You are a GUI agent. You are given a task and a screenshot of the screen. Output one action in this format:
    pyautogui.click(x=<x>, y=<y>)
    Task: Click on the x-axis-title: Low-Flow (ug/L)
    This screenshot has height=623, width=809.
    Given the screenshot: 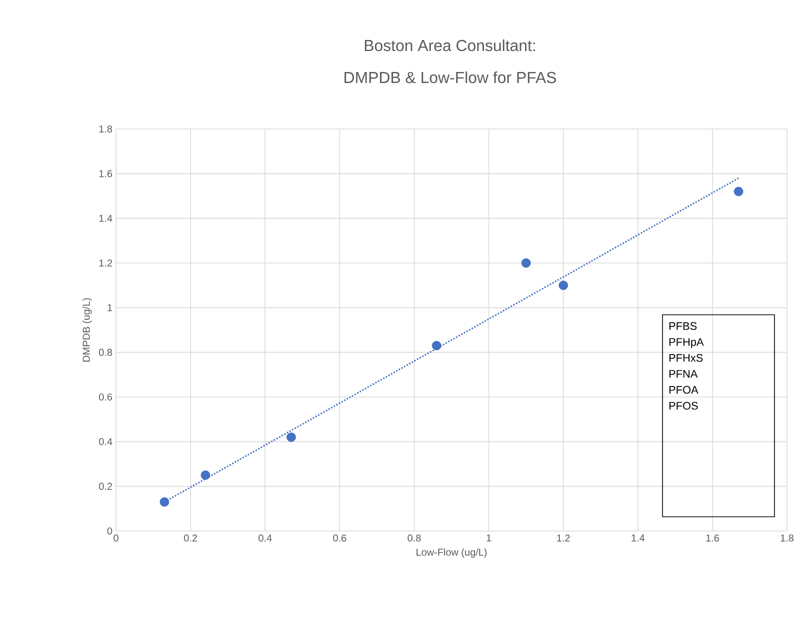 What is the action you would take?
    pyautogui.click(x=451, y=553)
    